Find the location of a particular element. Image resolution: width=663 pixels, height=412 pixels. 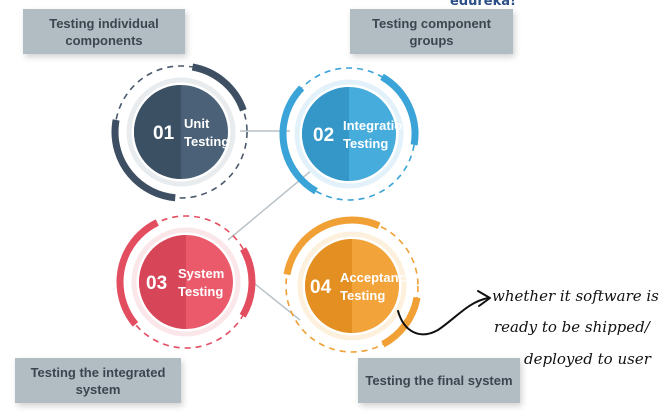

acceptance-ring-inner is located at coordinates (352, 286).